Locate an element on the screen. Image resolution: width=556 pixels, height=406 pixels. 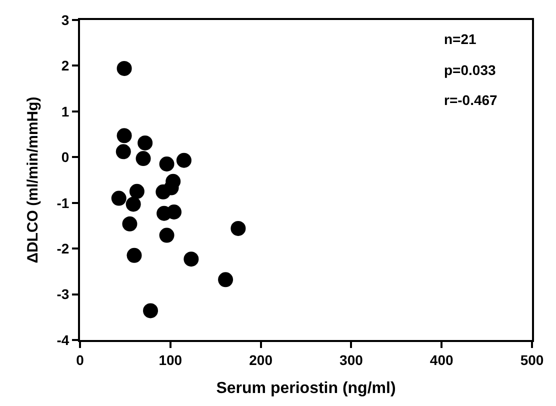
x-tick-label: 500 is located at coordinates (532, 360).